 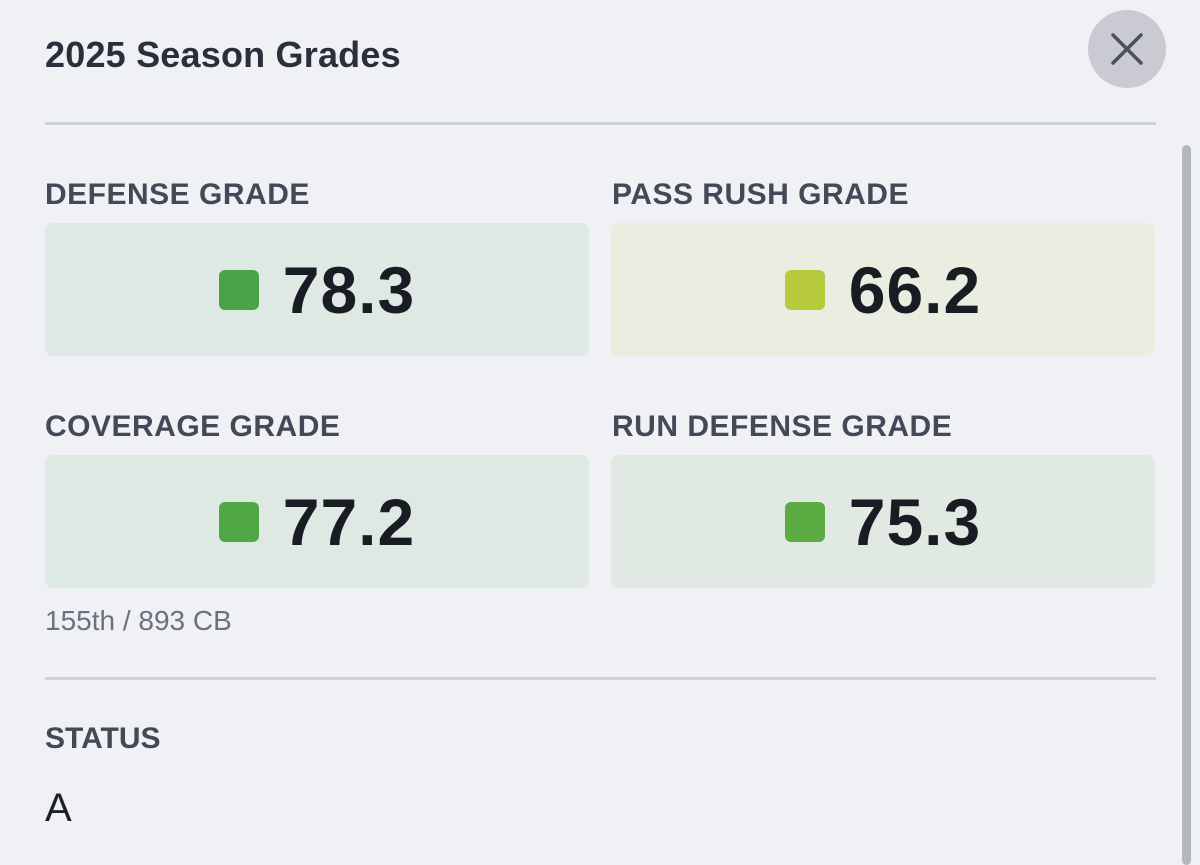 I want to click on defense-grade-value: 78.3, so click(x=349, y=289).